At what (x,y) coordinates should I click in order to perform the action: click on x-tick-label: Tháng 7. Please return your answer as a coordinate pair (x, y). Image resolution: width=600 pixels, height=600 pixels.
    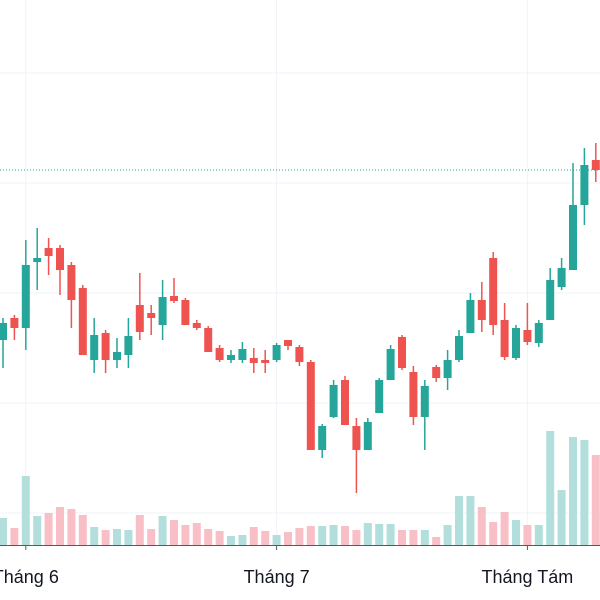
    Looking at the image, I should click on (277, 577).